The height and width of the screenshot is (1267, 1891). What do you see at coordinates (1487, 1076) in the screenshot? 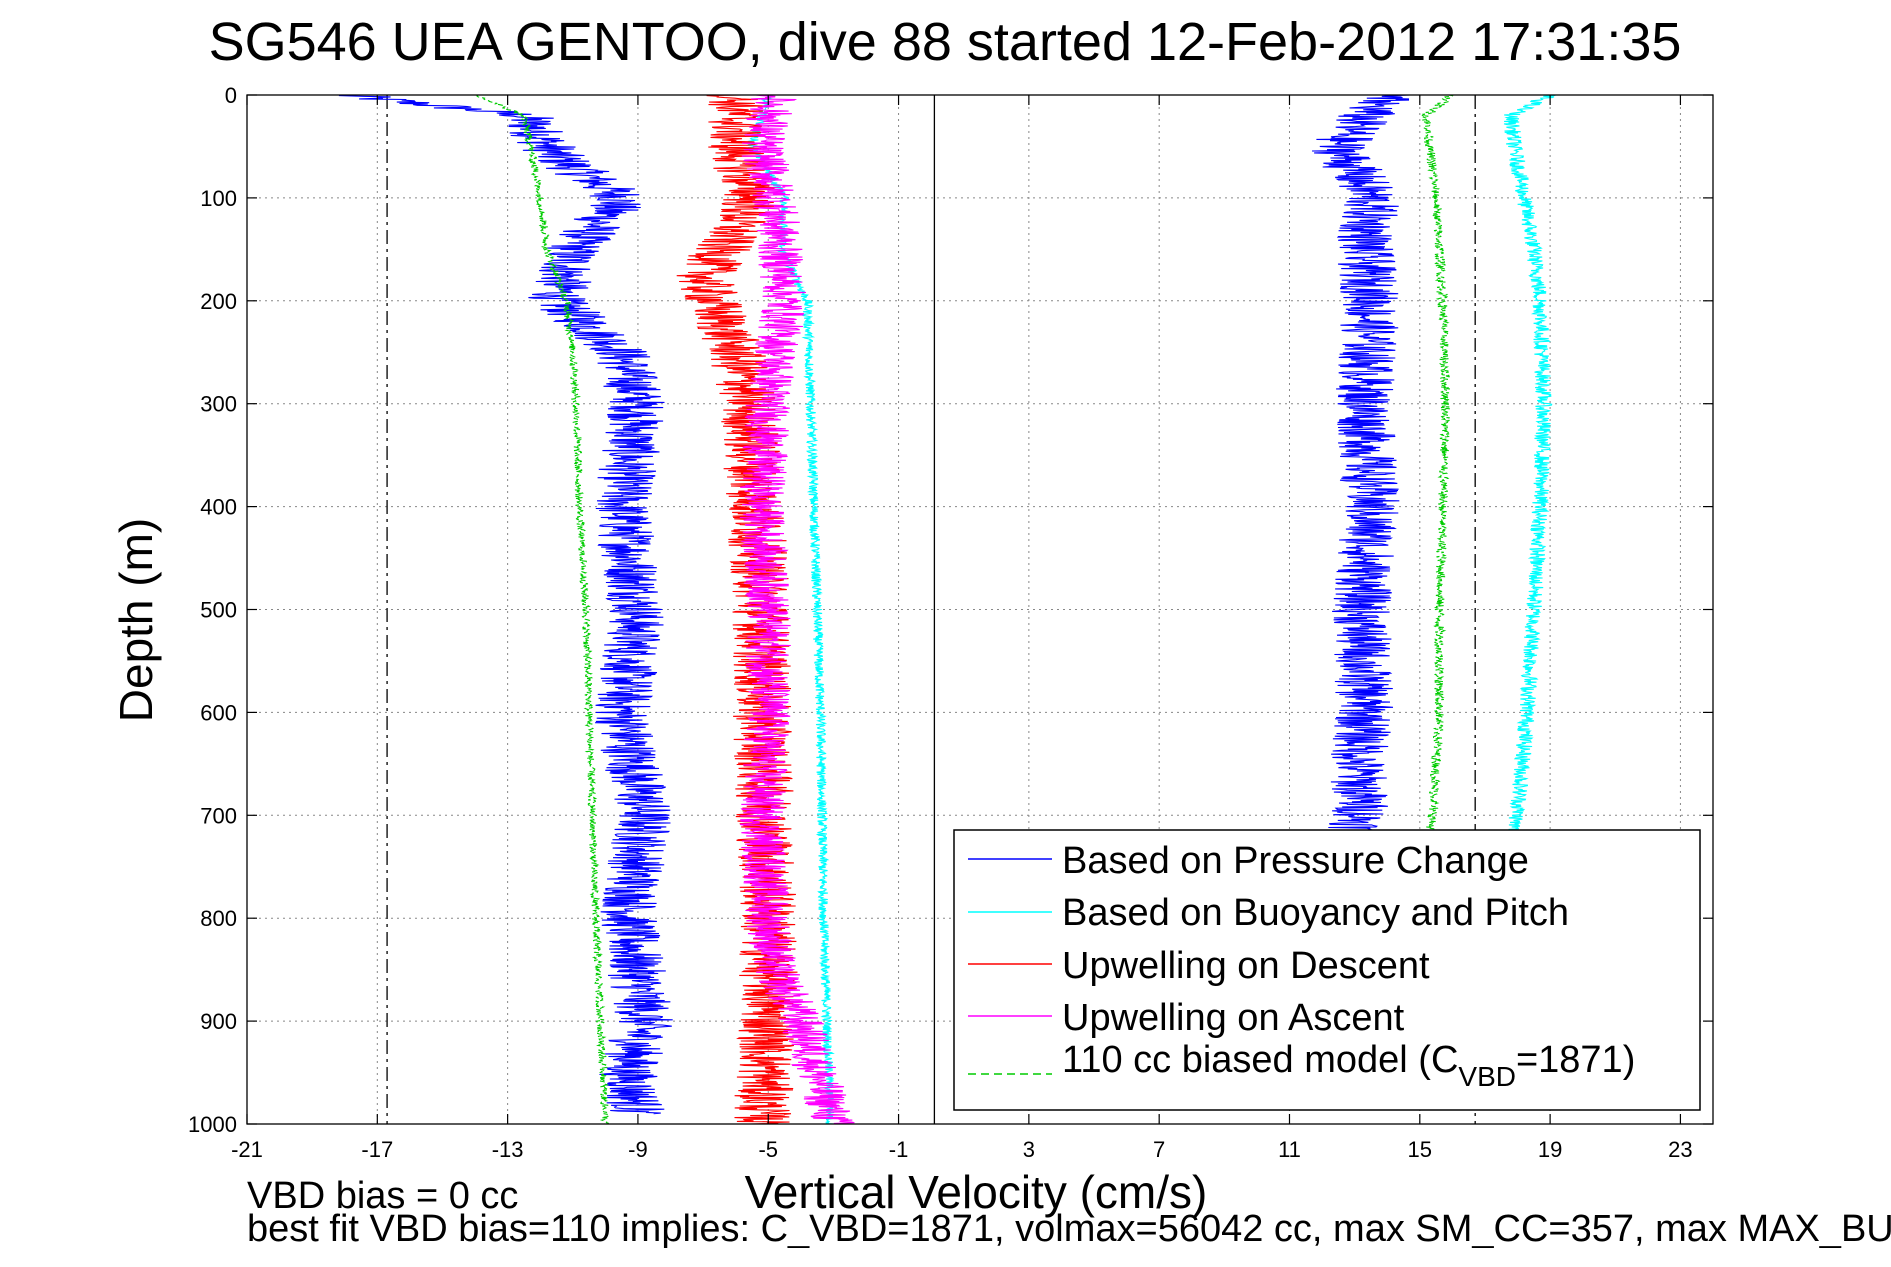
I see `legend-model-sub: VBD` at bounding box center [1487, 1076].